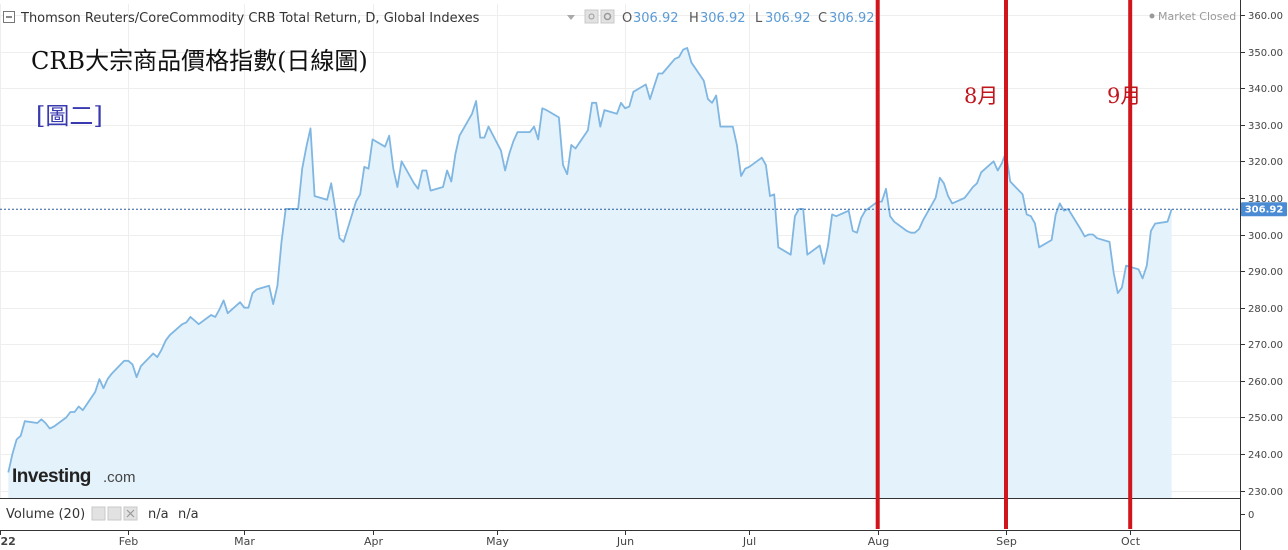 The width and height of the screenshot is (1288, 550). What do you see at coordinates (656, 18) in the screenshot?
I see `ohlc-open-value: 306.92` at bounding box center [656, 18].